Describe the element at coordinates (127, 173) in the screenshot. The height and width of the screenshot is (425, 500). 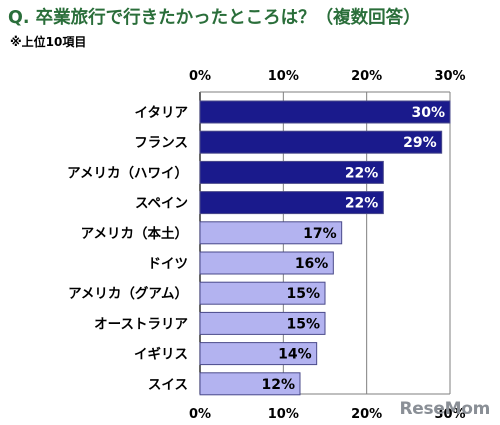
I see `category-label-2: アメリカ（ハワイ）` at that location.